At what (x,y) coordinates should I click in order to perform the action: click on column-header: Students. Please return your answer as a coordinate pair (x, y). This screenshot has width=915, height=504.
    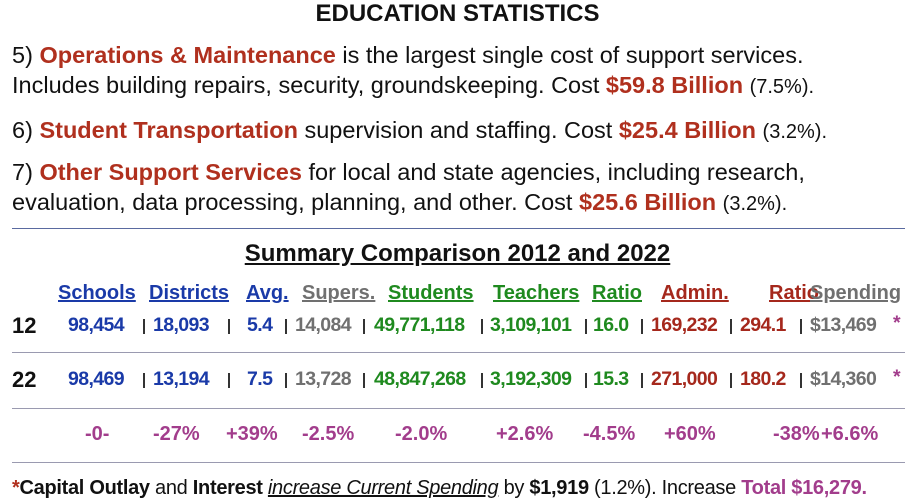
    Looking at the image, I should click on (431, 293).